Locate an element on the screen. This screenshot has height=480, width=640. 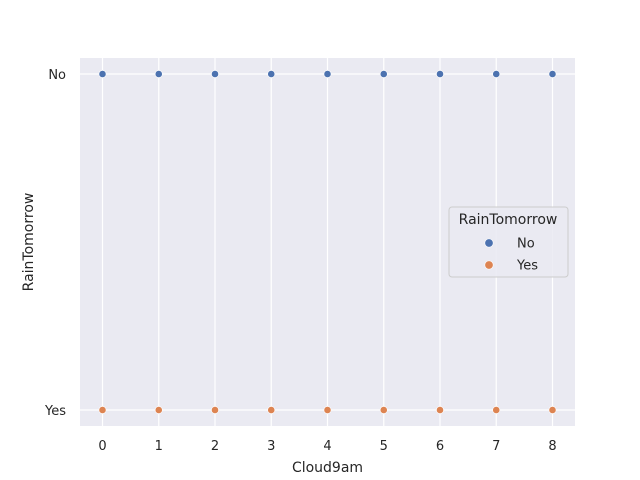
legend-box is located at coordinates (508, 242).